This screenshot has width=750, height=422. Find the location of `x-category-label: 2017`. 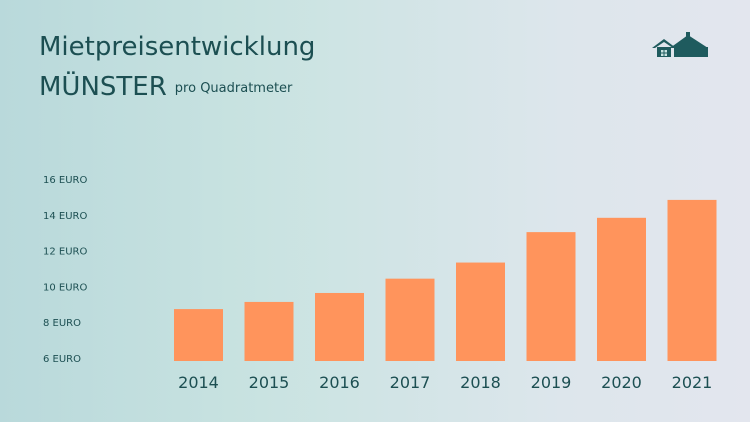

x-category-label: 2017 is located at coordinates (410, 382).